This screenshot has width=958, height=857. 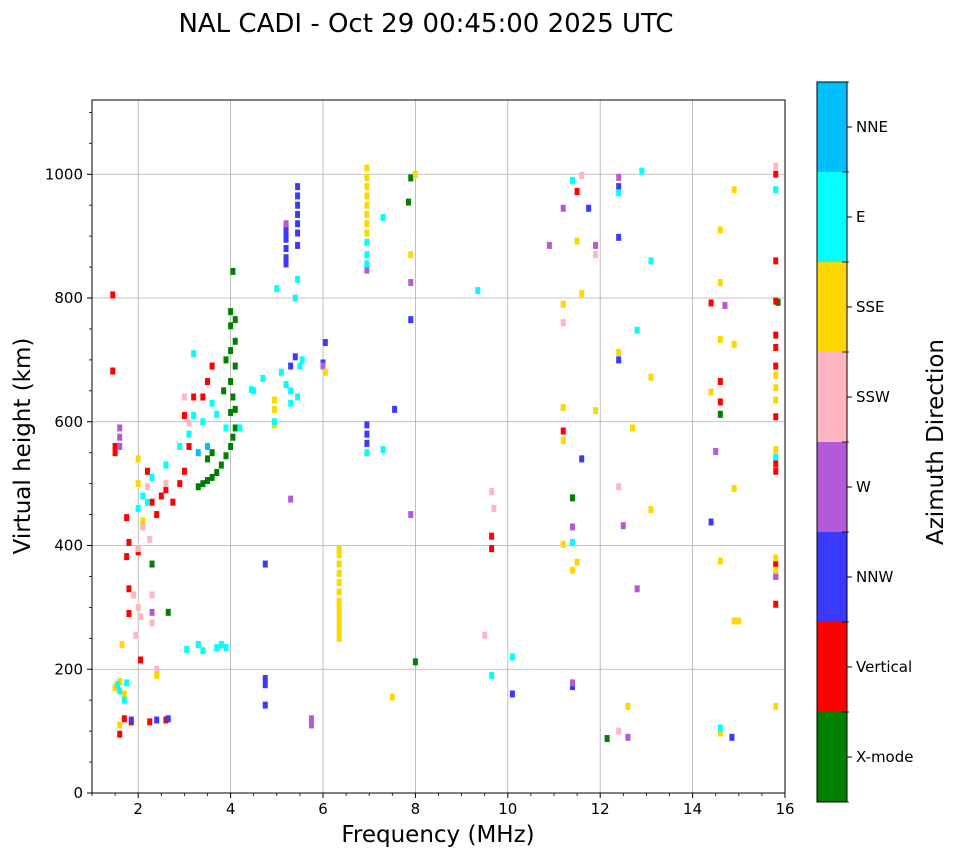 I want to click on colorbar-category-label: NNE, so click(x=872, y=127).